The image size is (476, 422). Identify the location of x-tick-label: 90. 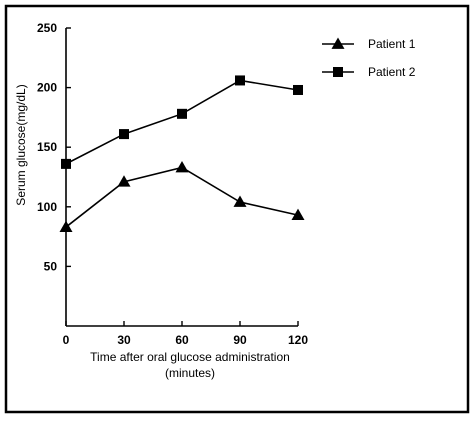
(240, 340).